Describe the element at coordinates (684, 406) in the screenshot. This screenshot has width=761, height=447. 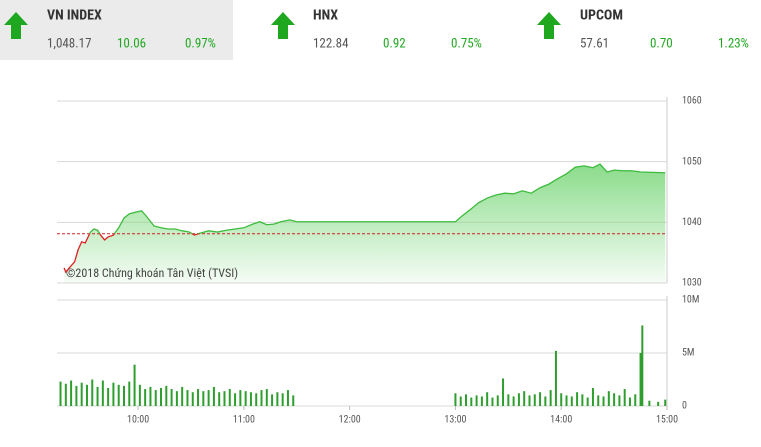
I see `y-tick-label: 0` at that location.